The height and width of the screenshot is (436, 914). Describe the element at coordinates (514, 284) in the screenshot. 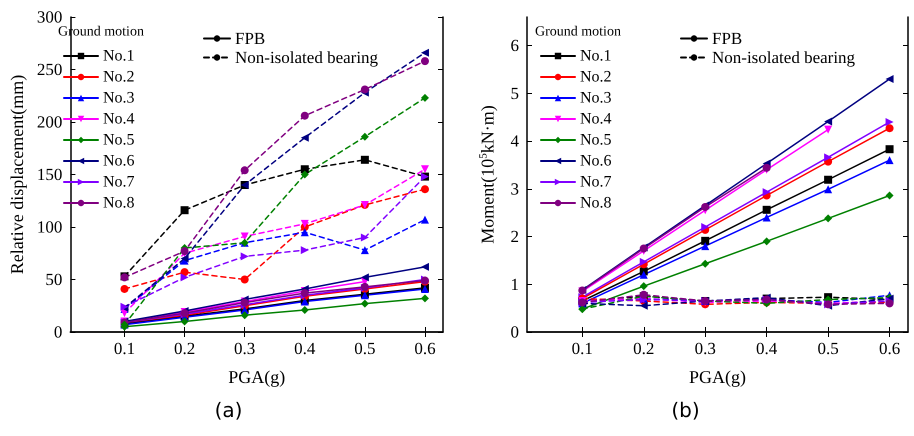

I see `y-tick-label: 1` at that location.